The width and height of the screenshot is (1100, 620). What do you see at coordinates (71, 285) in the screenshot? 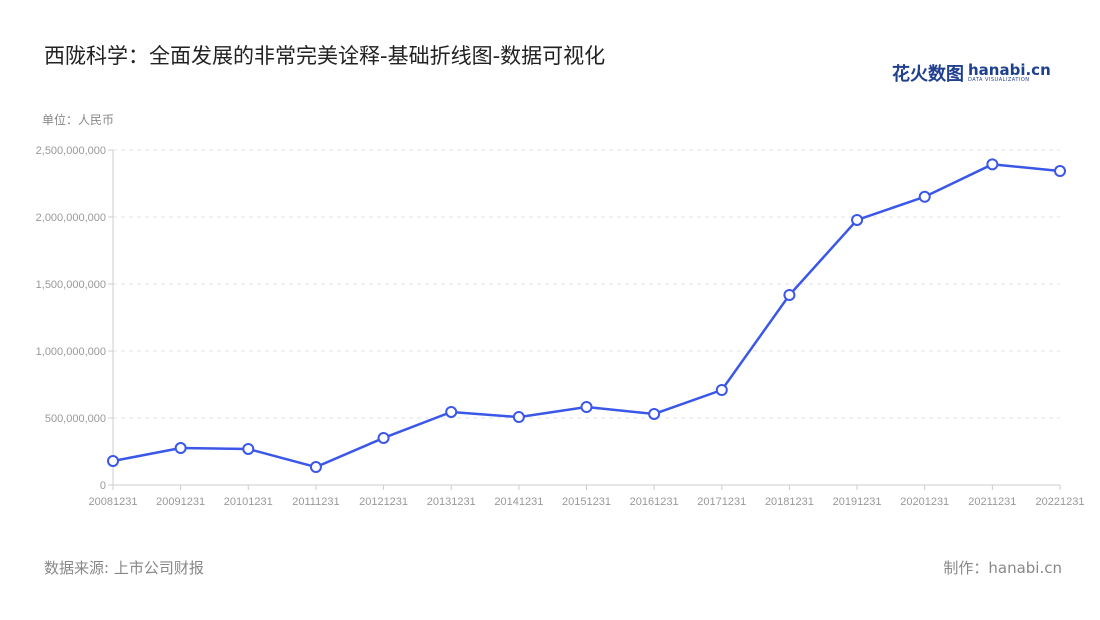
I see `y-tick-label: 1,500,000,000` at bounding box center [71, 285].